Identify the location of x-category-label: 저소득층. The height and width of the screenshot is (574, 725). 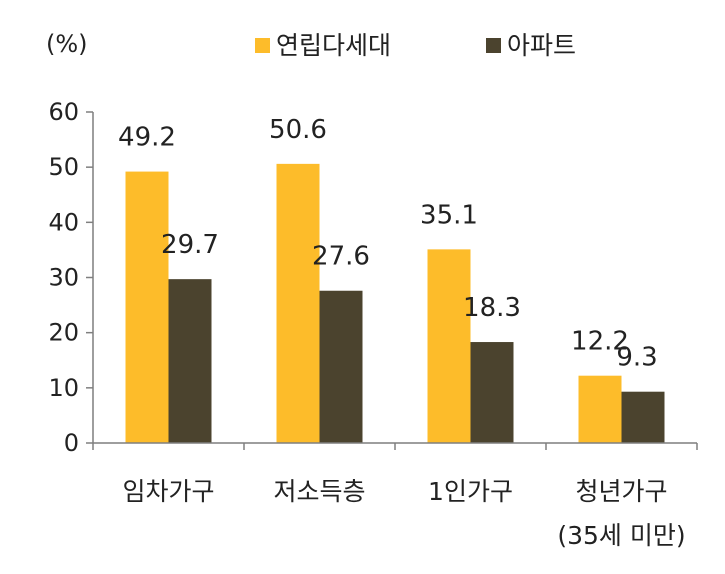
(319, 491).